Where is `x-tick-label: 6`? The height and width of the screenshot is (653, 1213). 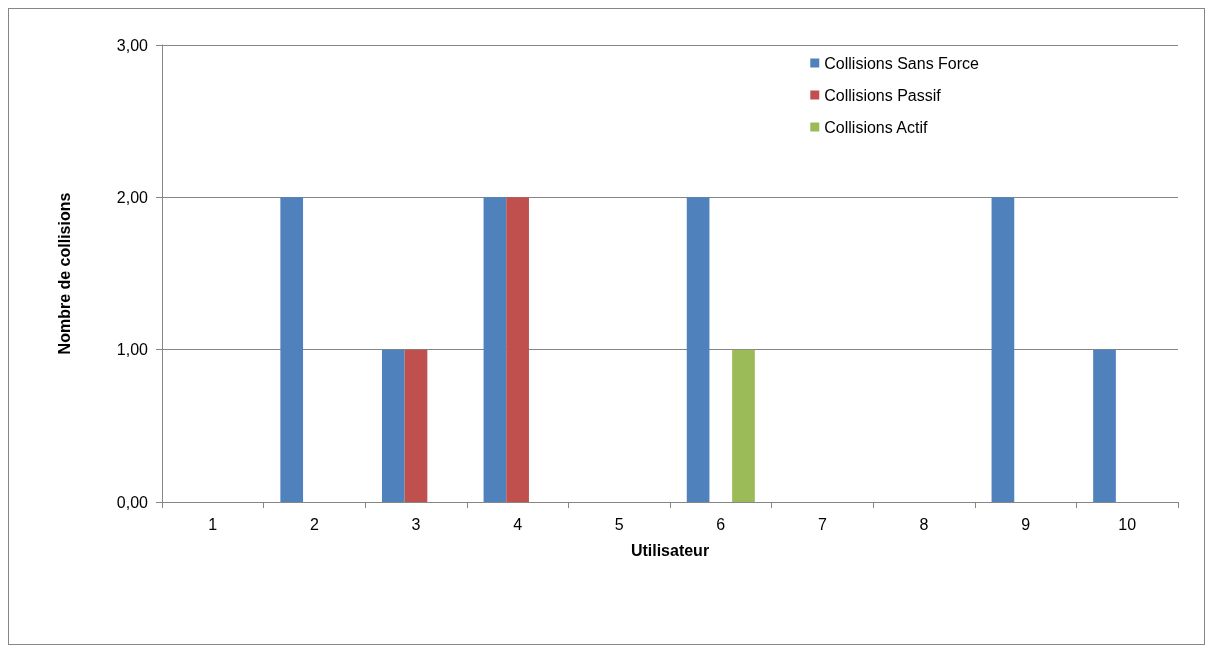
x-tick-label: 6 is located at coordinates (721, 524).